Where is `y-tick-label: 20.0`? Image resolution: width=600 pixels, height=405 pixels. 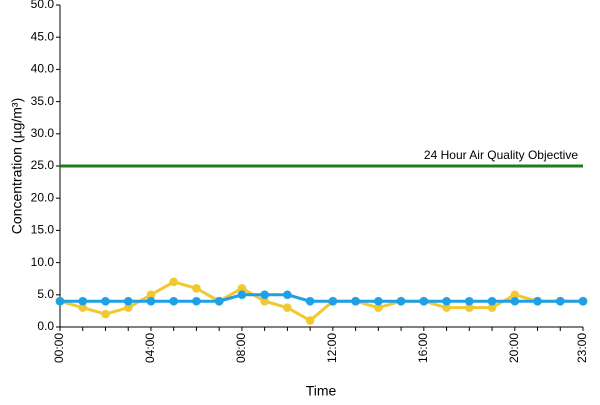
y-tick-label: 20.0 is located at coordinates (43, 197).